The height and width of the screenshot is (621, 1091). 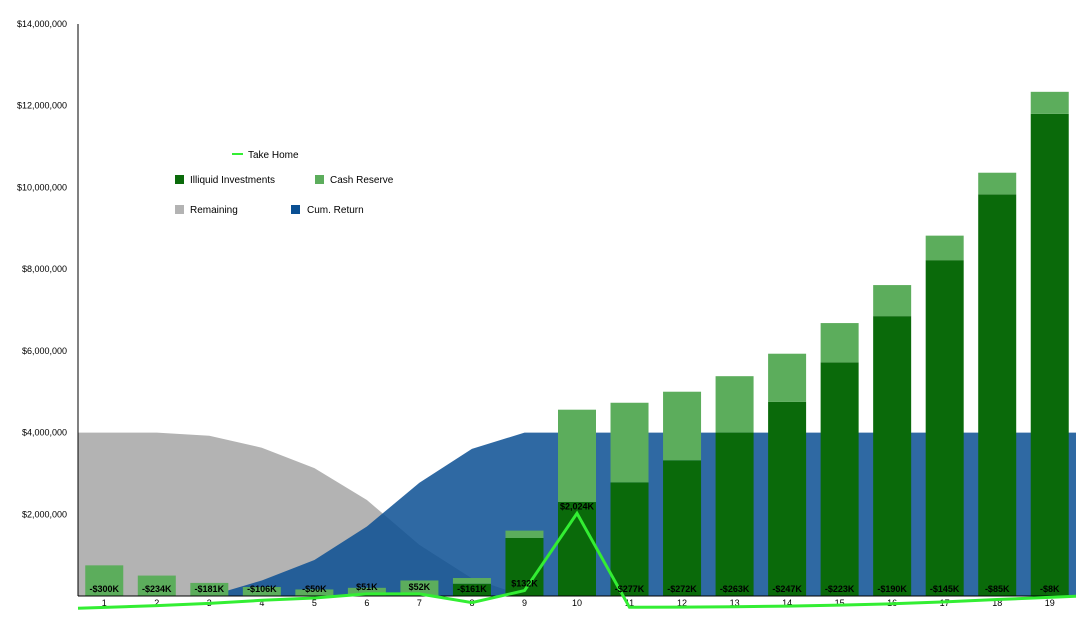 I want to click on y-tick-label: $10,000,000, so click(x=42, y=187).